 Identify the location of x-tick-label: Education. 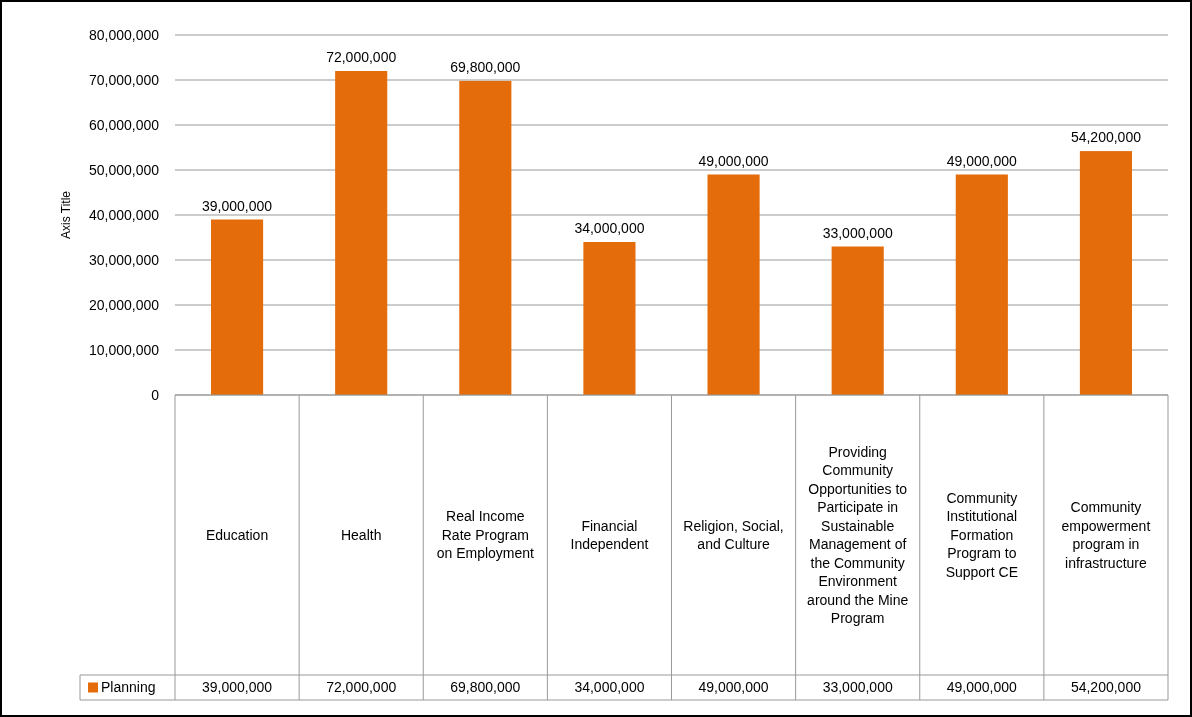
(237, 534).